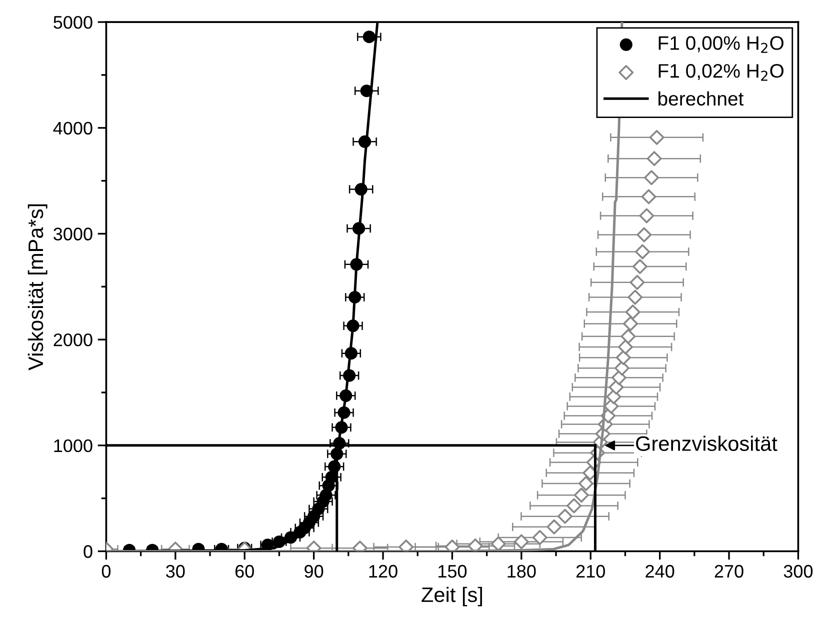  I want to click on x-tick-label: 60, so click(244, 571).